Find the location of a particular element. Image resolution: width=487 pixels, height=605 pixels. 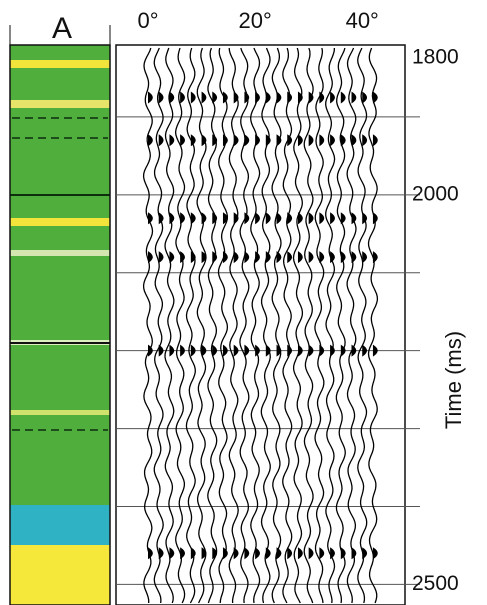

carbonate is located at coordinates (60, 525).